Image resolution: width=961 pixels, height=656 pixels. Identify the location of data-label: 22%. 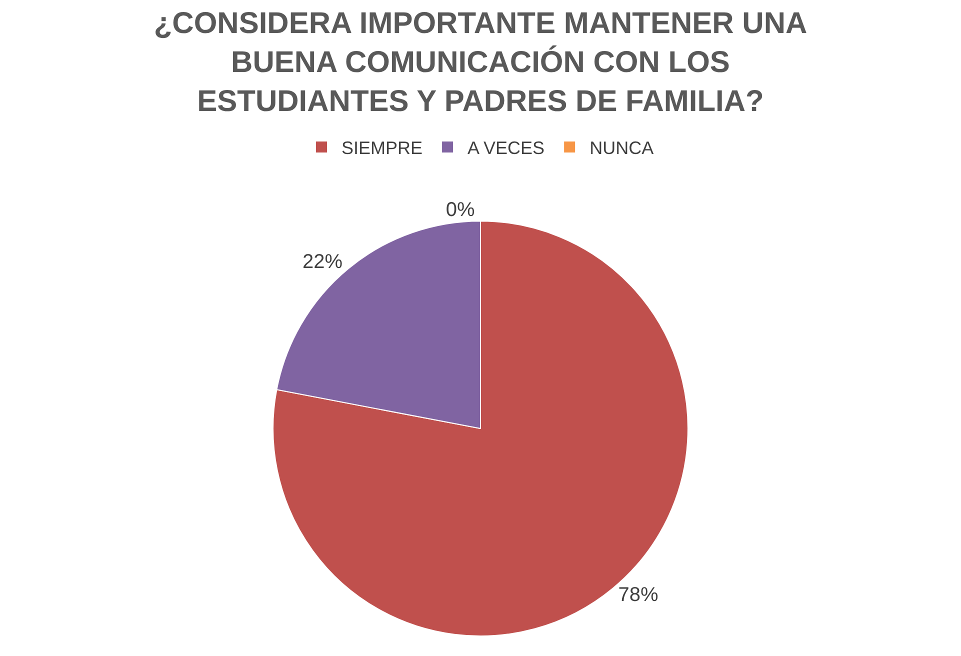
(322, 262).